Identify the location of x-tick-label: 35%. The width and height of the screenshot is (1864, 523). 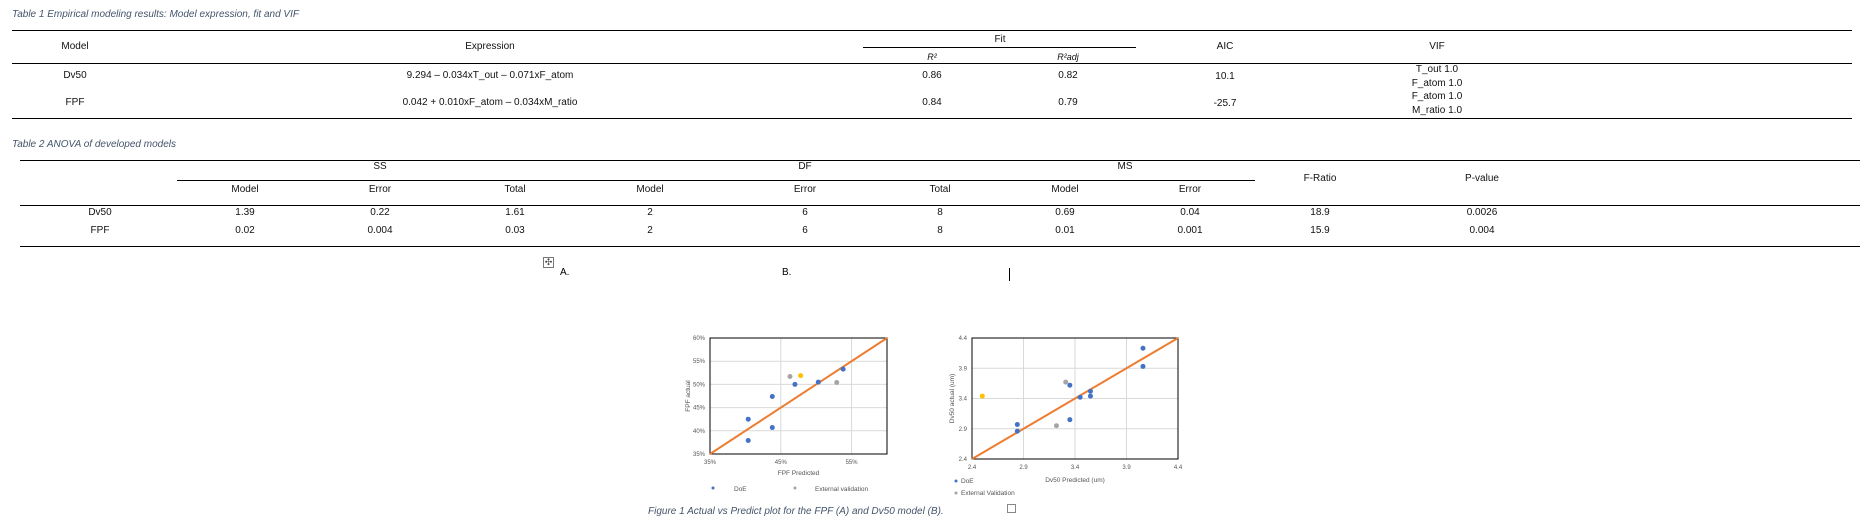
(710, 463).